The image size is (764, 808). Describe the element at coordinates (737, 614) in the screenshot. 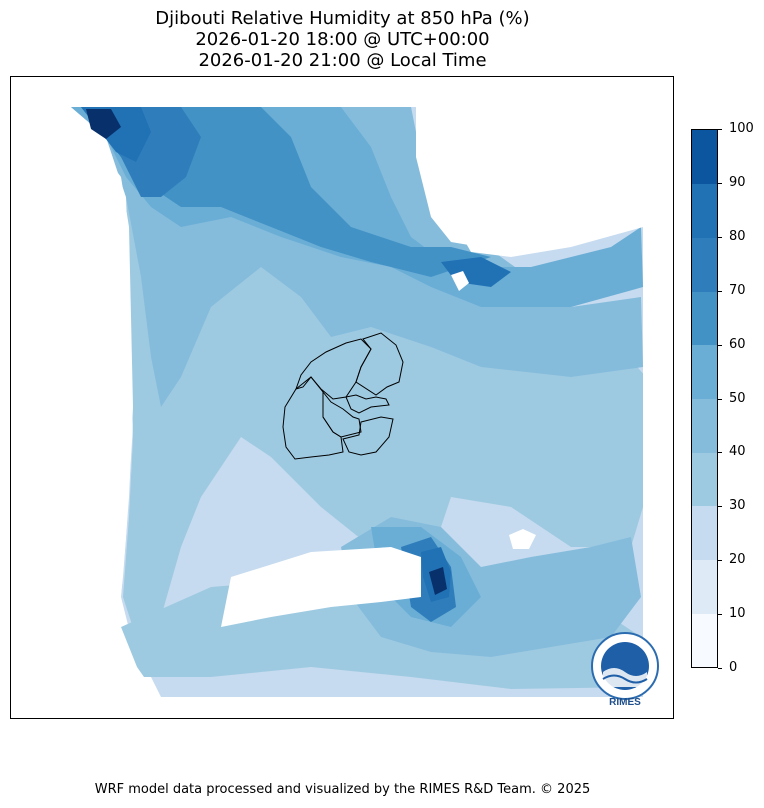

I see `colorbar-tick-label: 10` at that location.